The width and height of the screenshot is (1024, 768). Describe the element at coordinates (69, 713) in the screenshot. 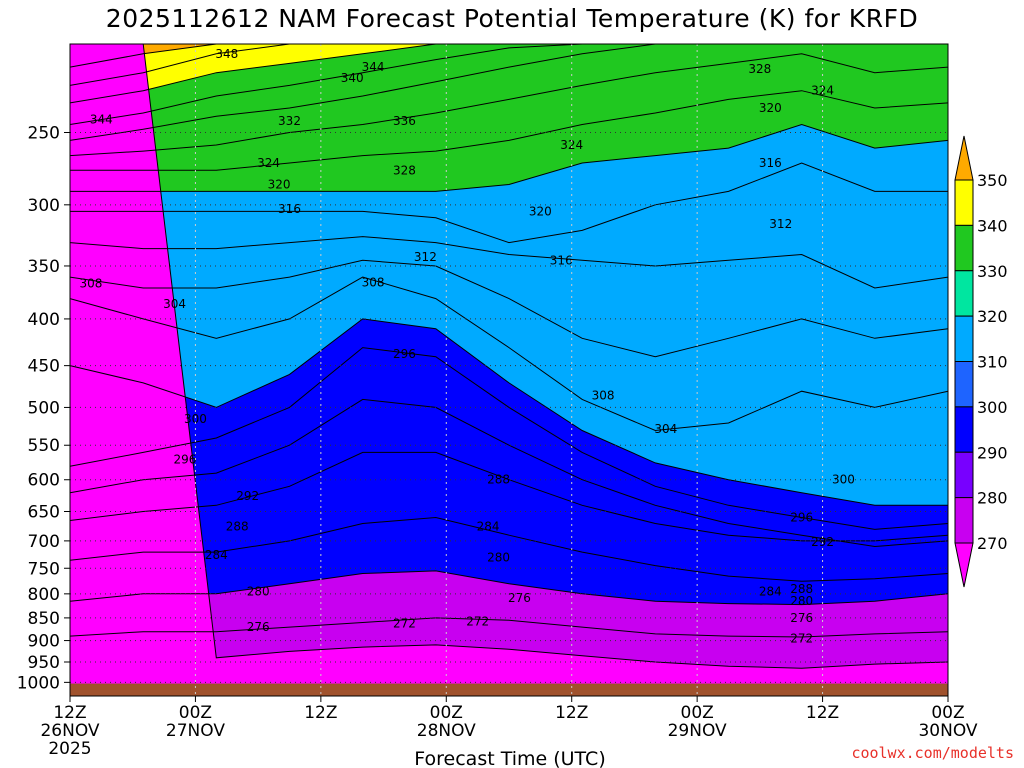

I see `x-tick-label-0: 12Z` at that location.